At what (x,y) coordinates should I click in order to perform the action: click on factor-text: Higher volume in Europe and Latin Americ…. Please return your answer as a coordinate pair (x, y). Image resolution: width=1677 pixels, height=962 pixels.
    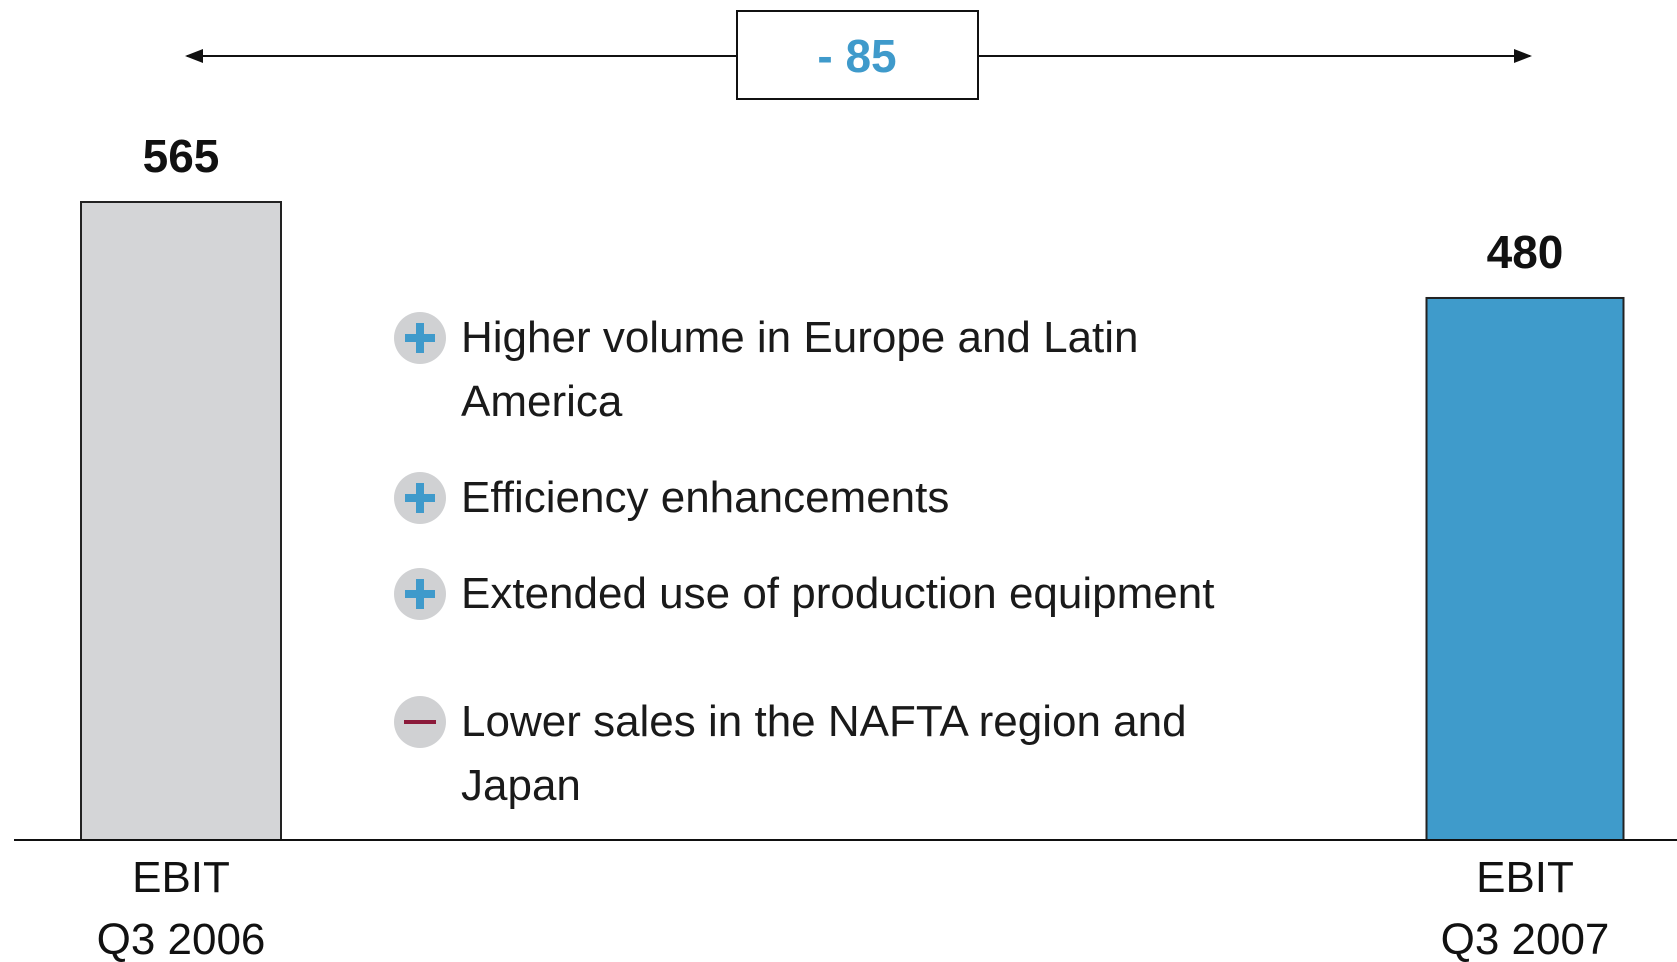
    Looking at the image, I should click on (800, 369).